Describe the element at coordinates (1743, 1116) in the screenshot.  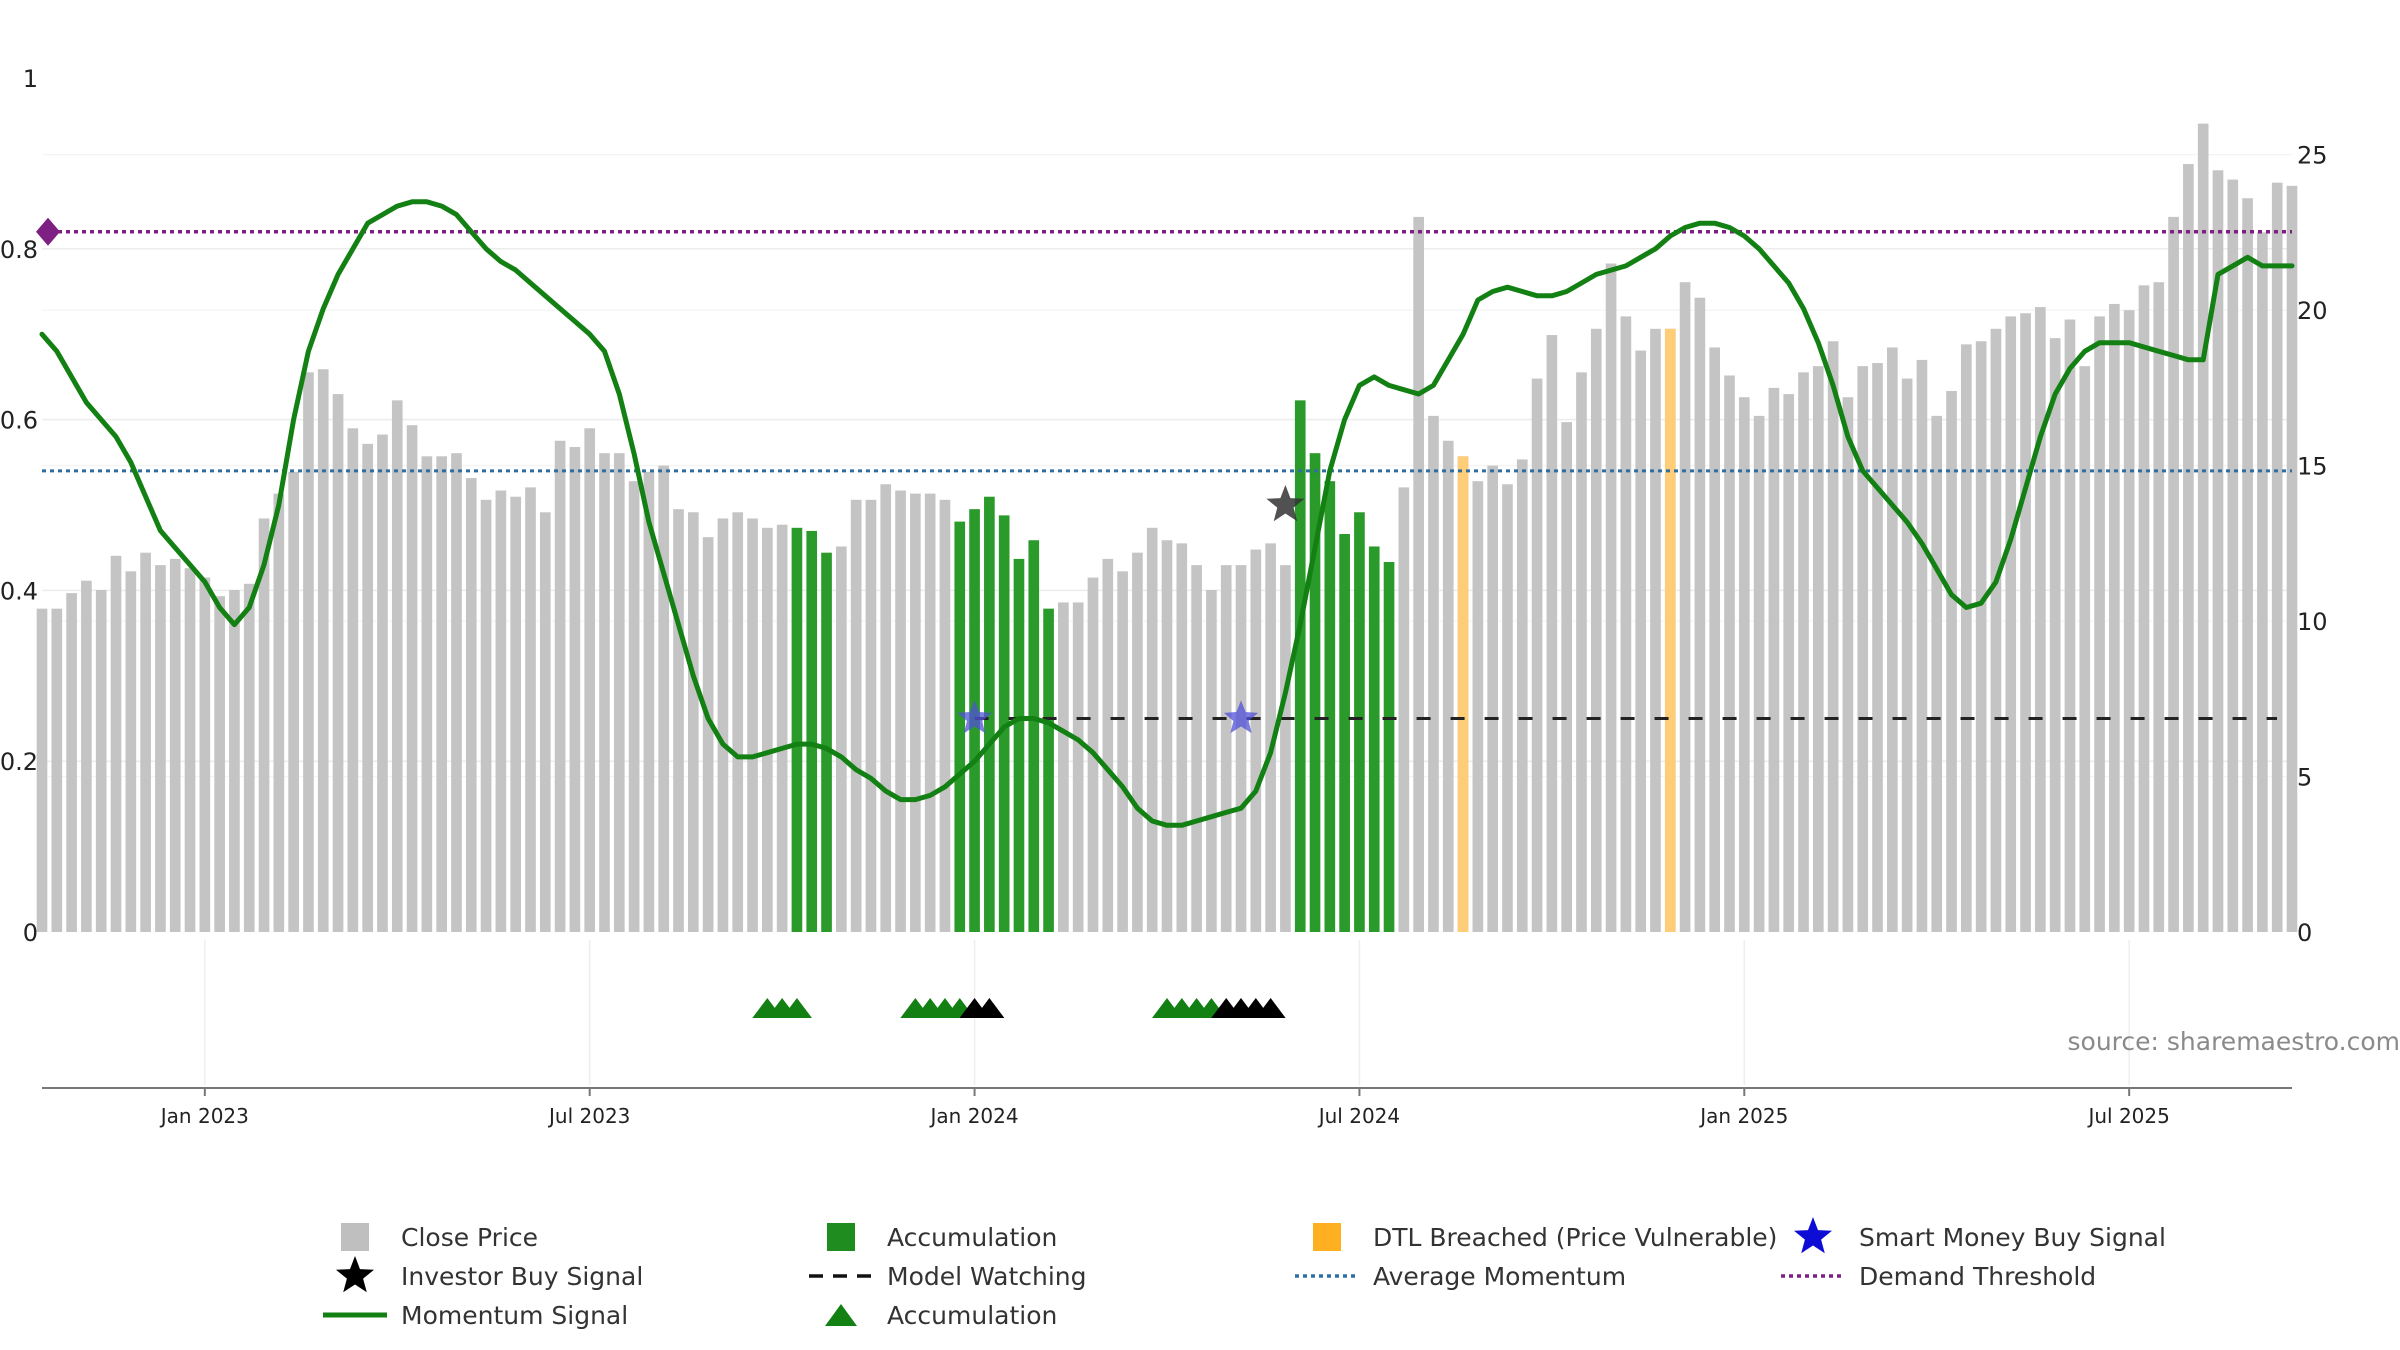
I see `x-tick-label: Jan 2025` at that location.